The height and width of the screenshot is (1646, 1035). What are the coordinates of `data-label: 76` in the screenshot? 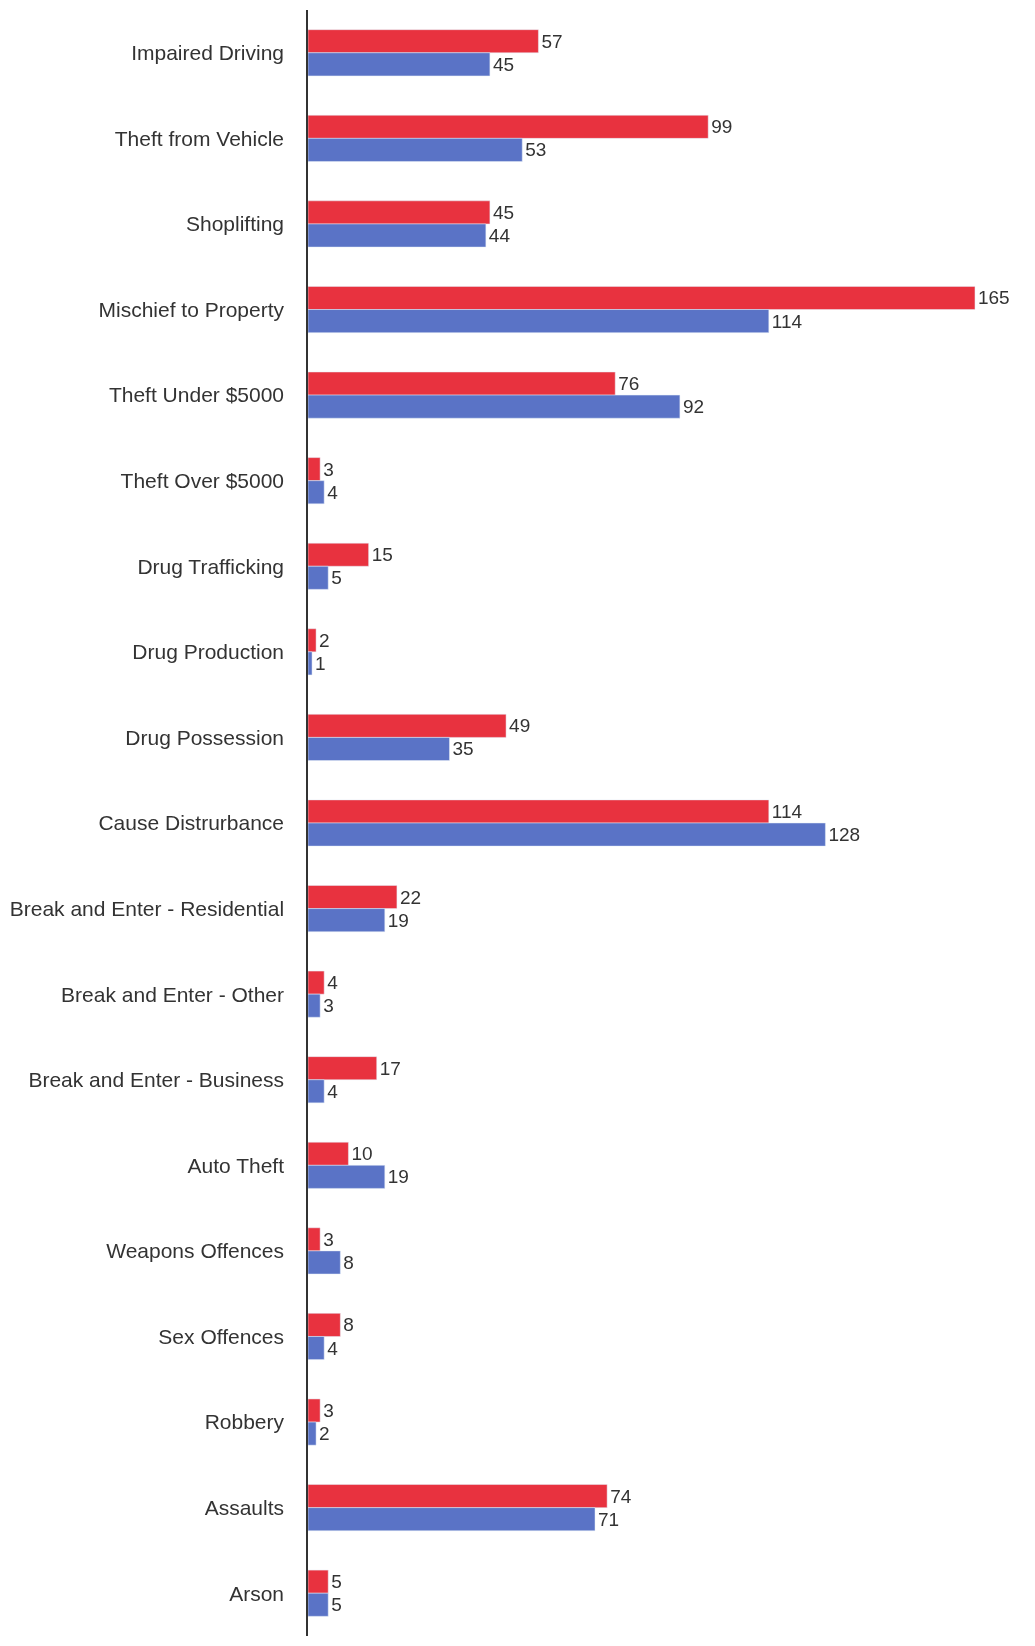 It's located at (629, 384).